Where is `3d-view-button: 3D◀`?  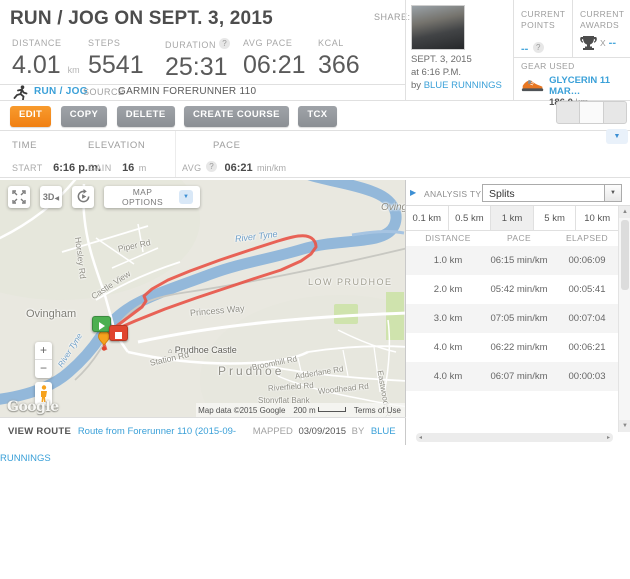 3d-view-button: 3D◀ is located at coordinates (51, 197).